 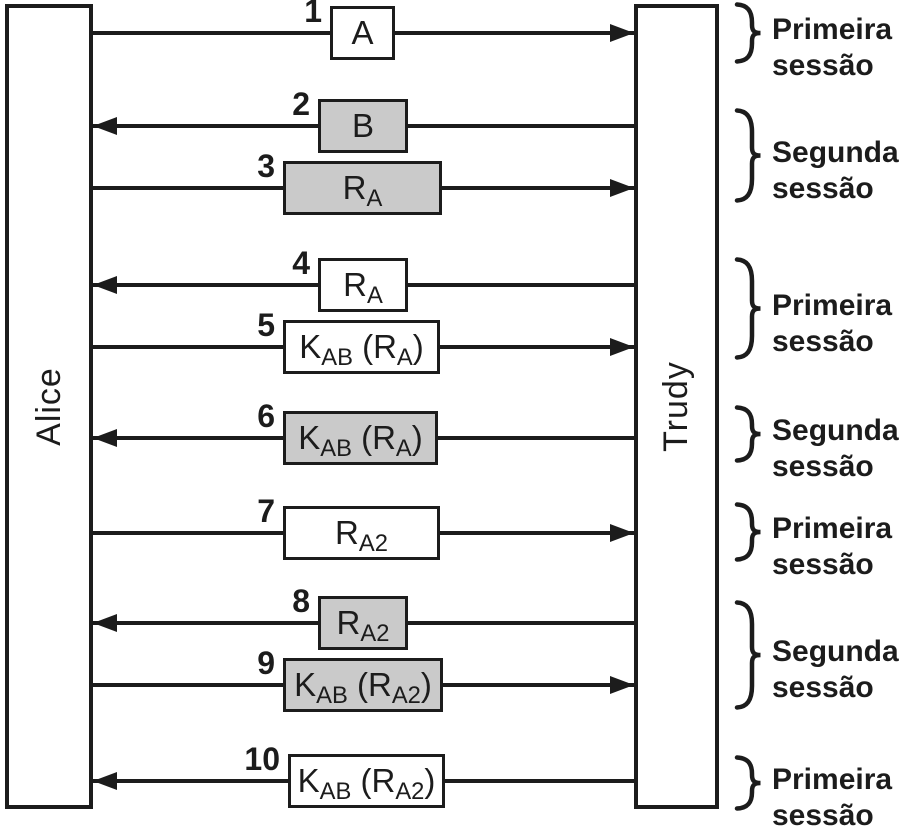 I want to click on message-box-7: RA2, so click(x=361, y=533).